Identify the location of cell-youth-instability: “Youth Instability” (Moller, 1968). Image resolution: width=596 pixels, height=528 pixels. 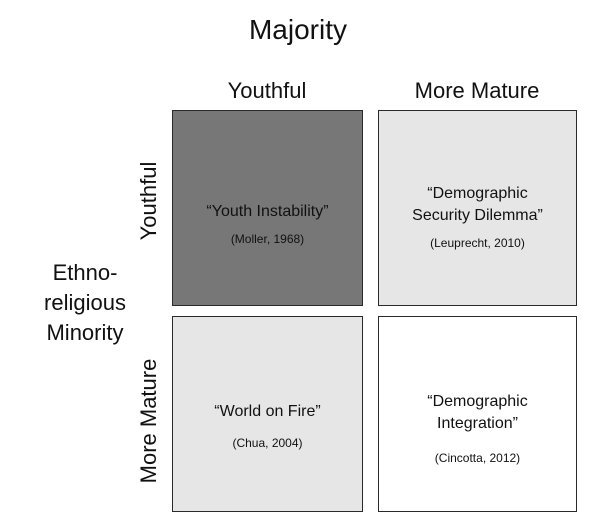
(267, 208).